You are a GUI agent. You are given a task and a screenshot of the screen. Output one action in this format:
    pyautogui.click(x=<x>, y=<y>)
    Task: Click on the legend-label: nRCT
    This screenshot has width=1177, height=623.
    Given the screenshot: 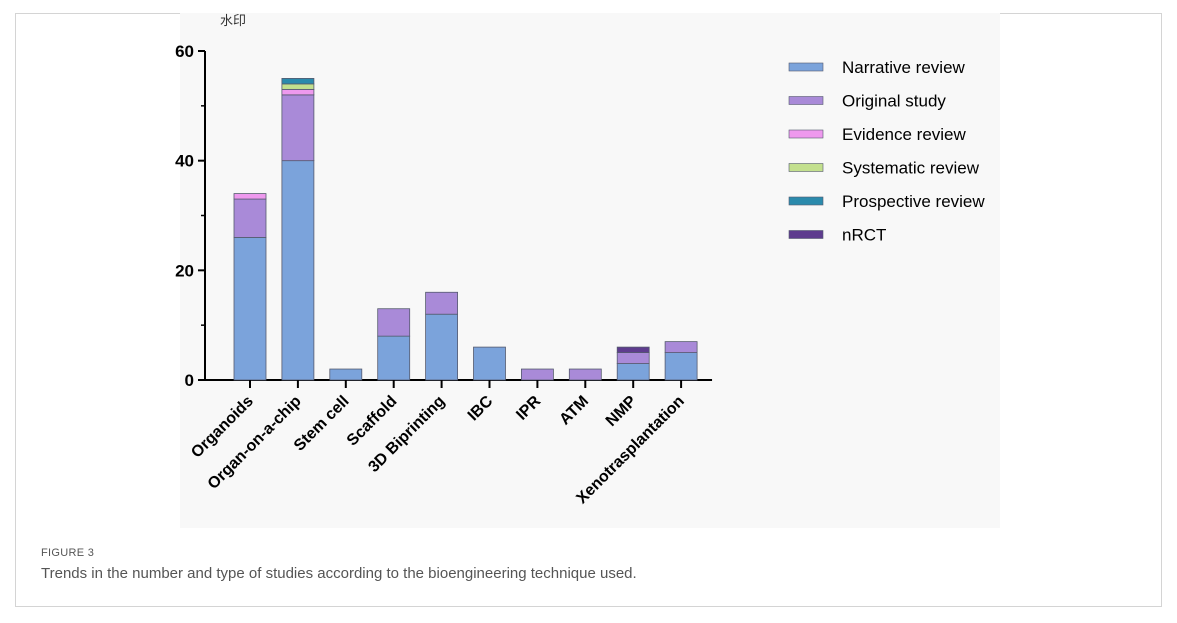 What is the action you would take?
    pyautogui.click(x=864, y=235)
    